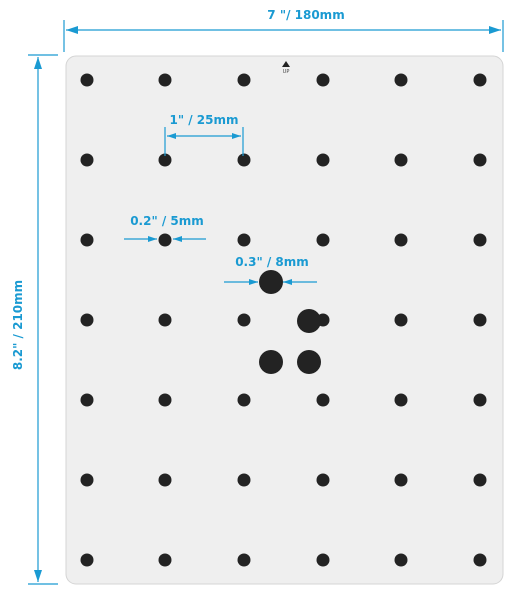  What do you see at coordinates (272, 262) in the screenshot?
I see `large-hole-label: 0.3" / 8mm` at bounding box center [272, 262].